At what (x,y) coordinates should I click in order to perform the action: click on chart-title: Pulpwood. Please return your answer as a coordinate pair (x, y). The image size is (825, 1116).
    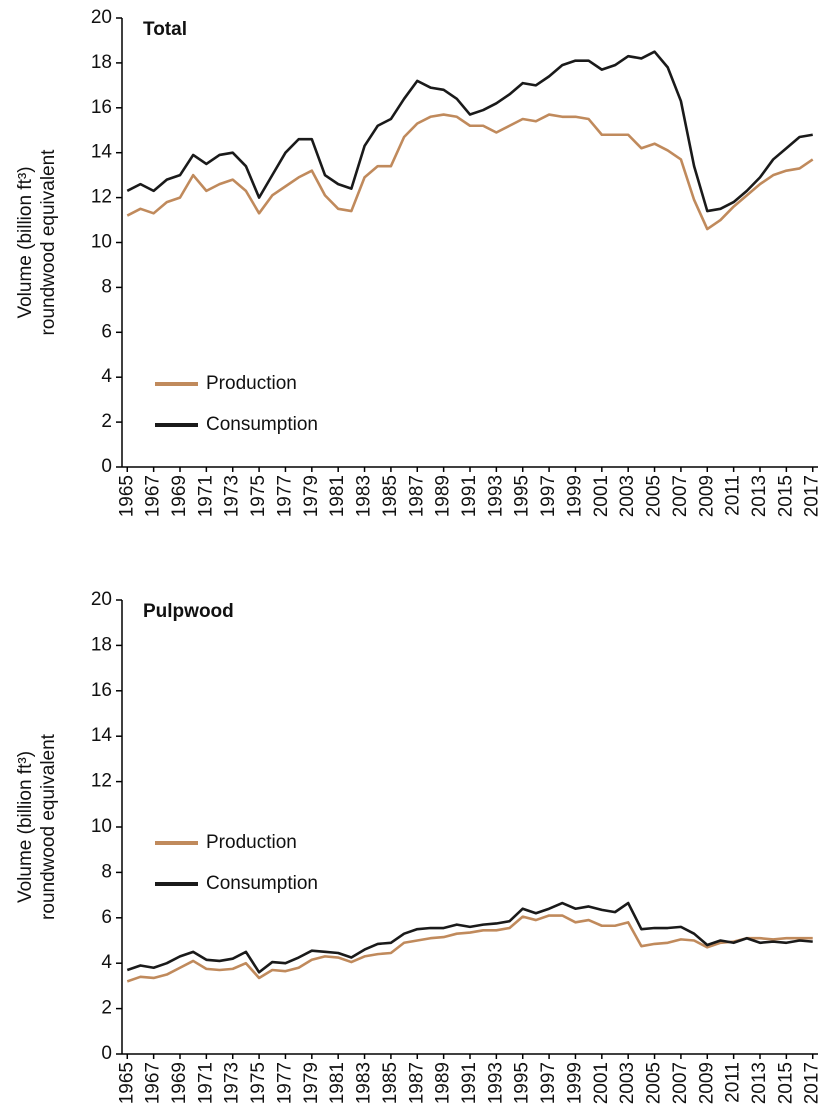
    Looking at the image, I should click on (188, 611).